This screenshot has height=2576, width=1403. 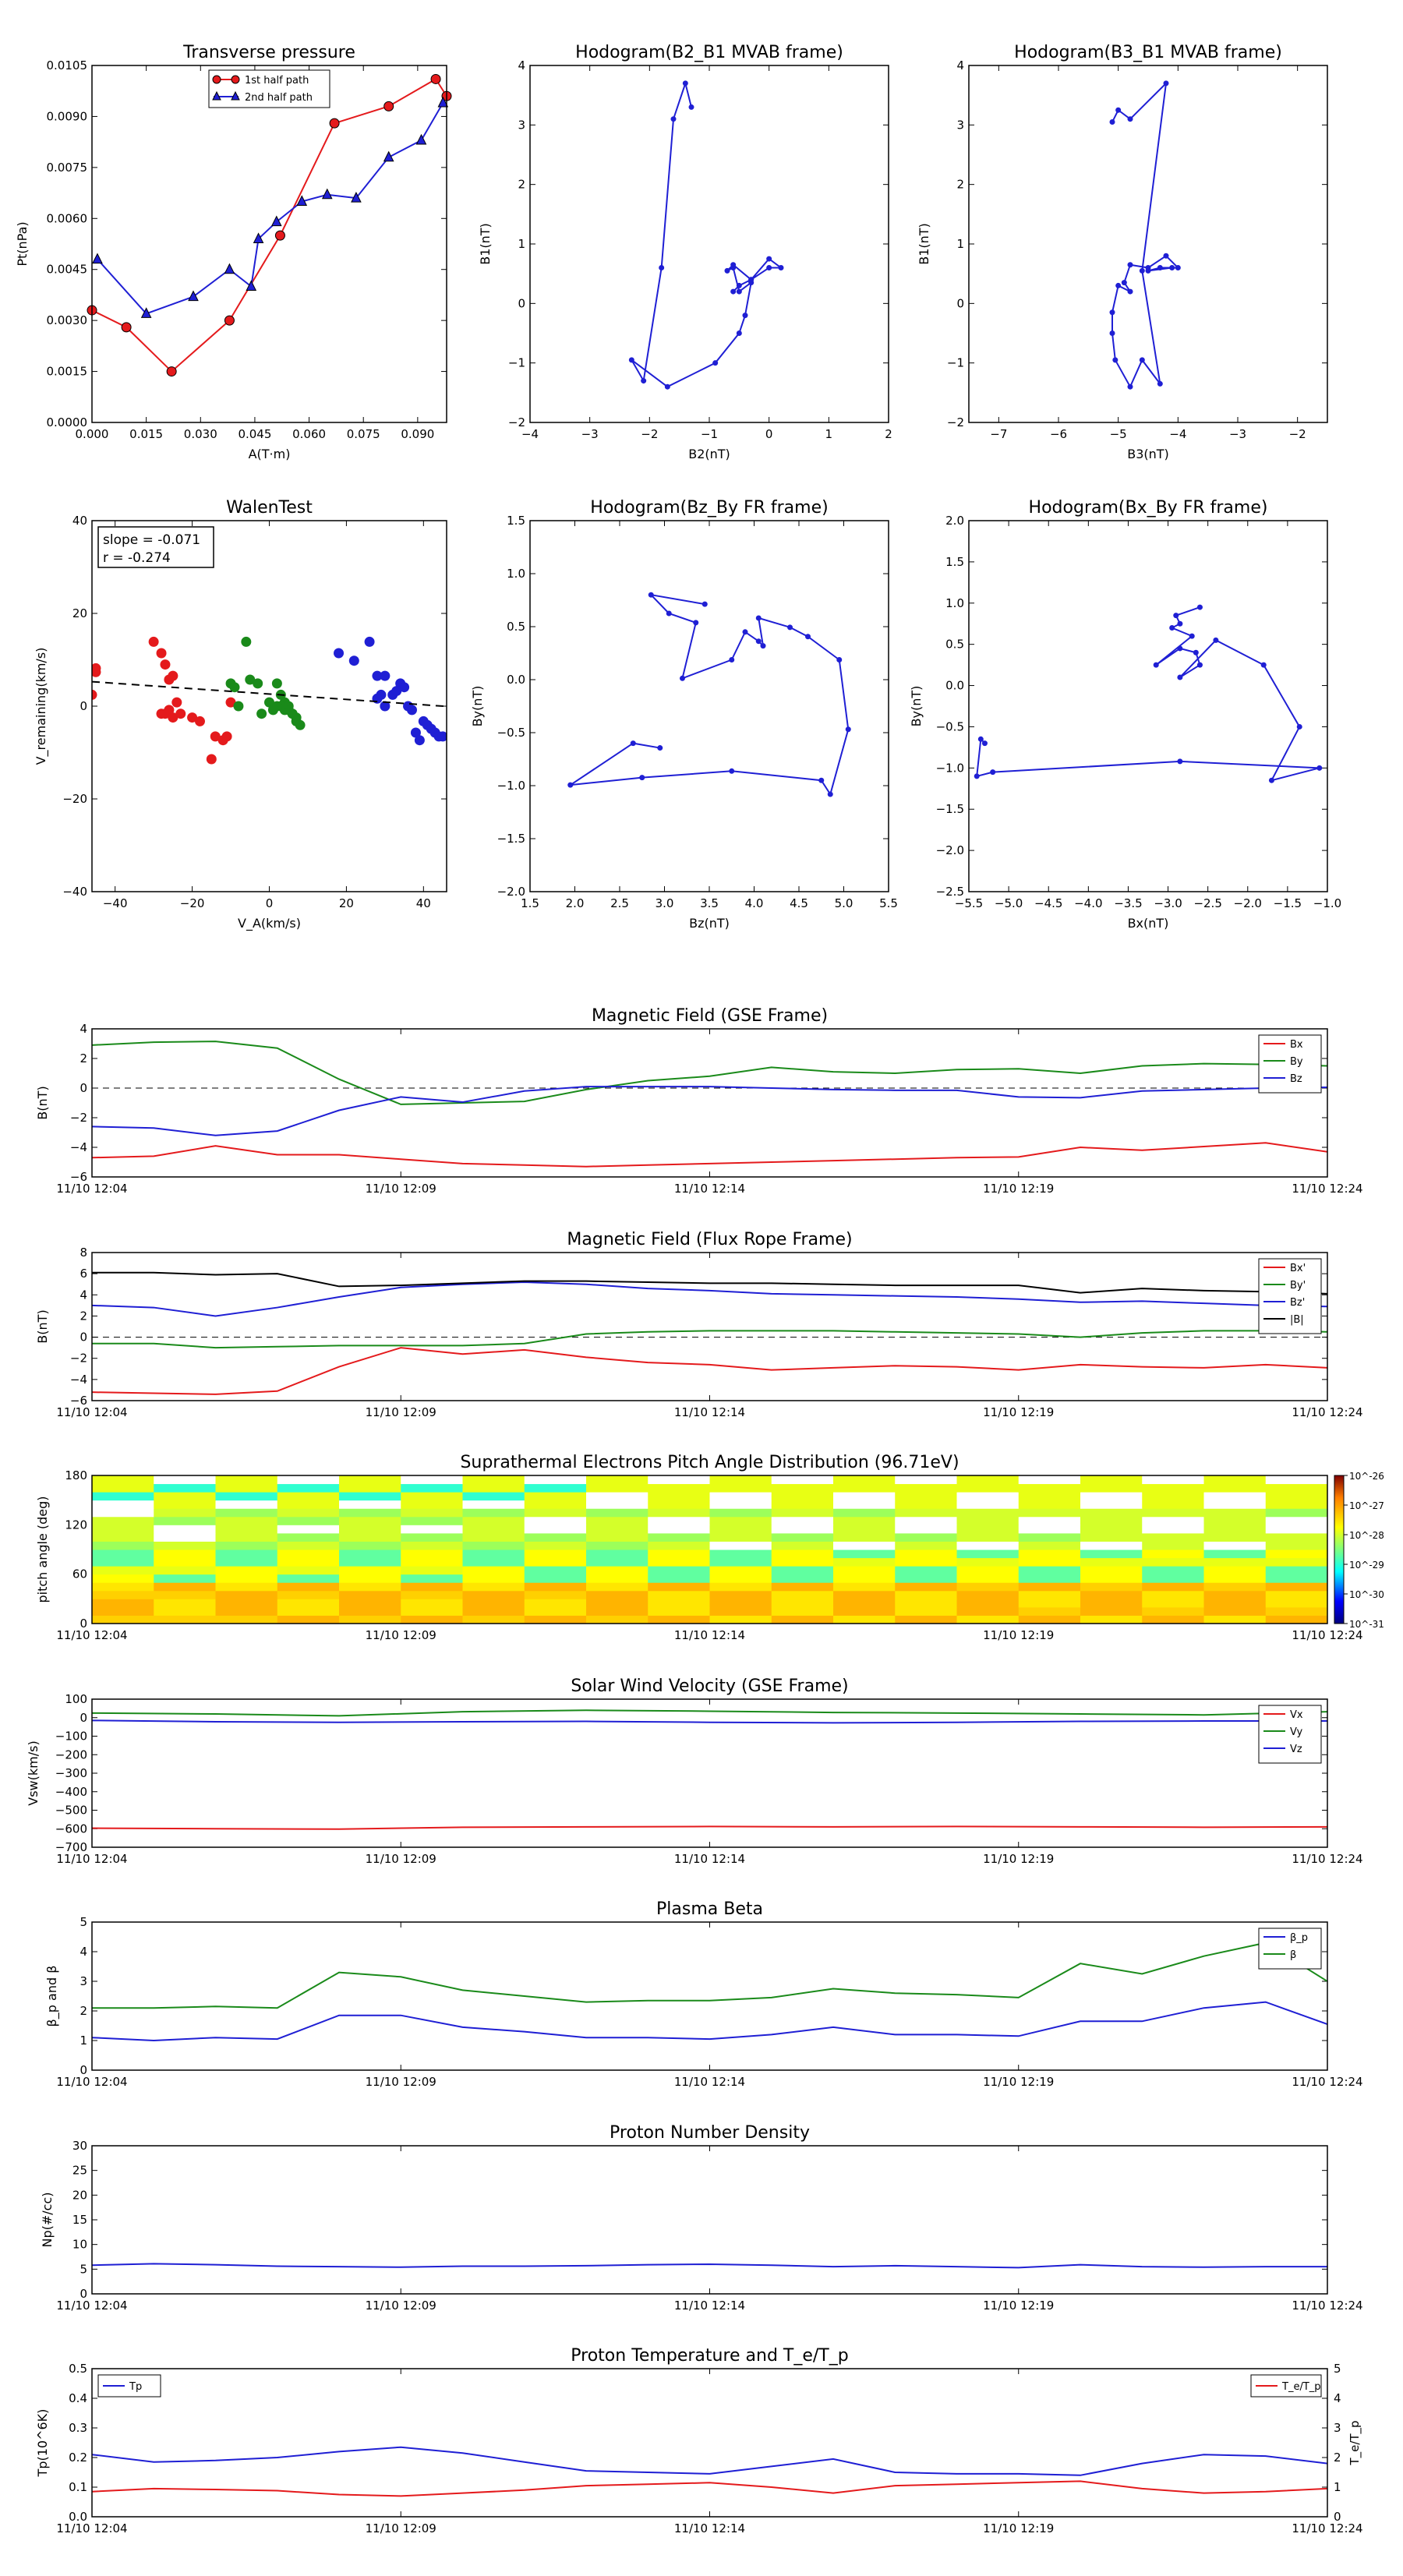 I want to click on y-tick-label: 60, so click(x=79, y=1574).